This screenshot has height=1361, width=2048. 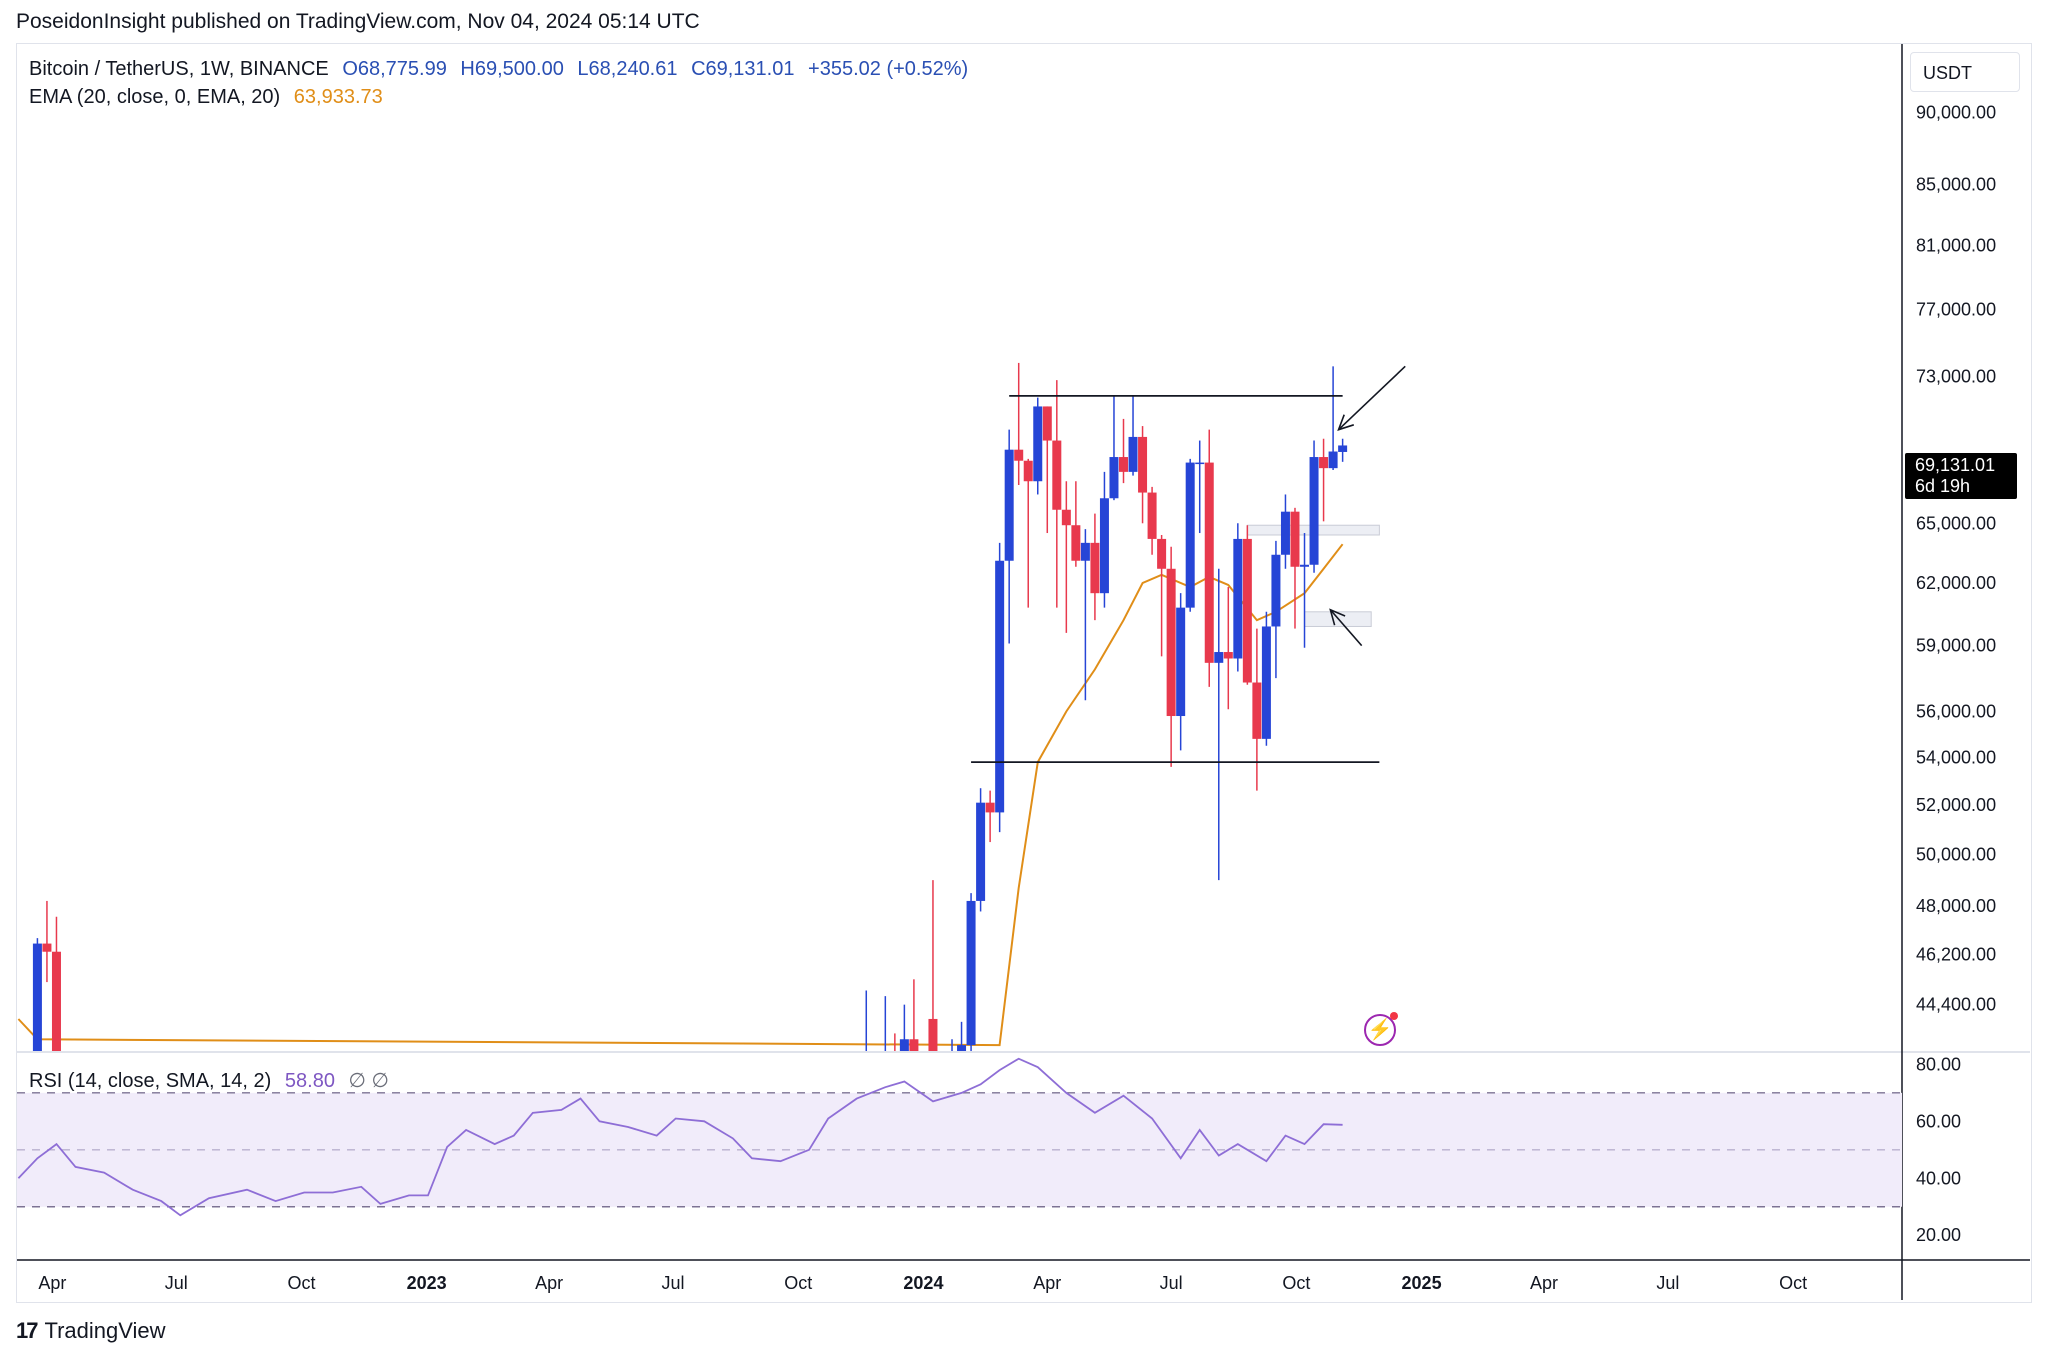 What do you see at coordinates (1956, 712) in the screenshot?
I see `price-tick-label: 56,000.00` at bounding box center [1956, 712].